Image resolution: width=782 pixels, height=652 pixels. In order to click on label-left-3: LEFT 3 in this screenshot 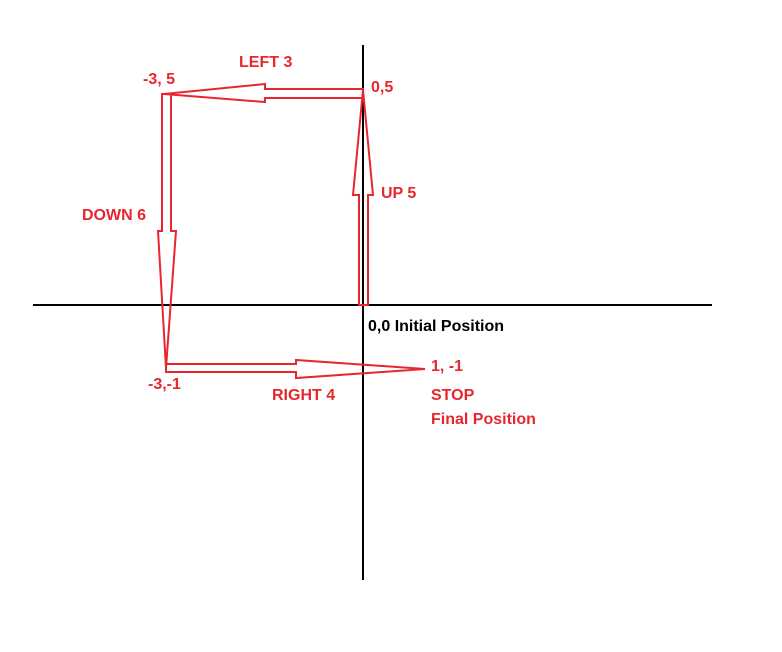, I will do `click(265, 62)`.